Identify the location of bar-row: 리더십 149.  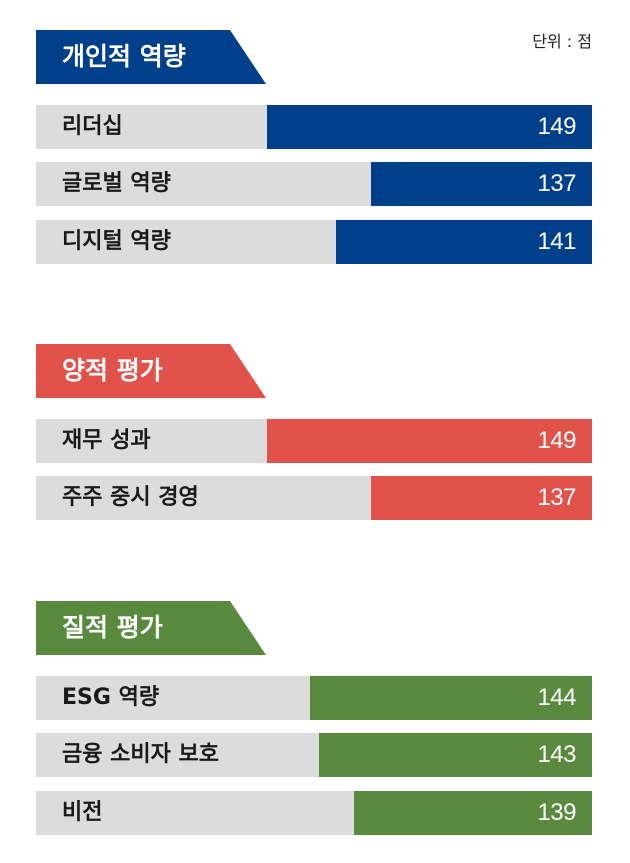
(314, 127).